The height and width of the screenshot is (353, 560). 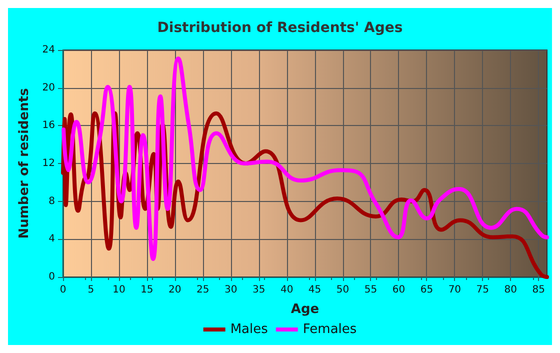 I want to click on x-tick-label: 50, so click(x=343, y=290).